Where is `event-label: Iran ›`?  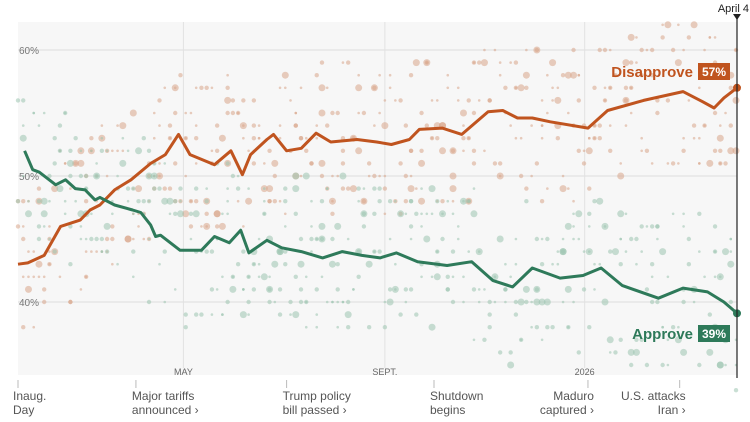
event-label: Iran › is located at coordinates (672, 410).